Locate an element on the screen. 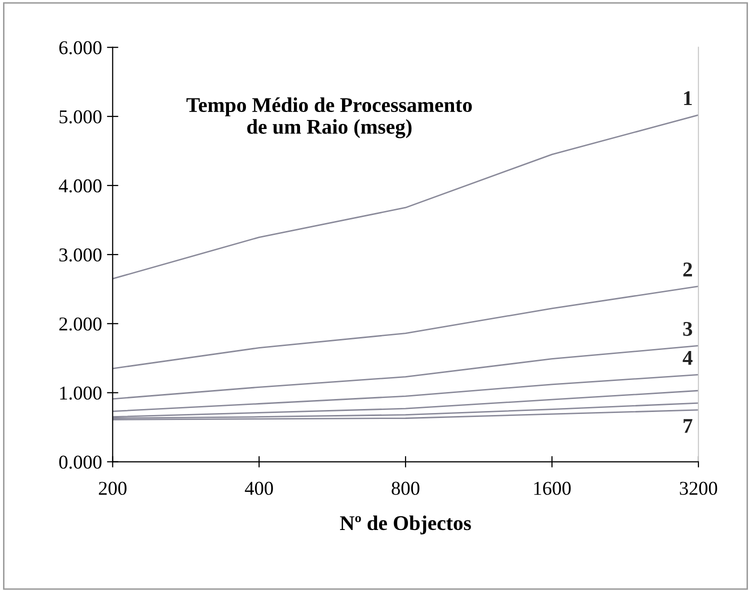 The height and width of the screenshot is (592, 751). series-label: 1 is located at coordinates (688, 98).